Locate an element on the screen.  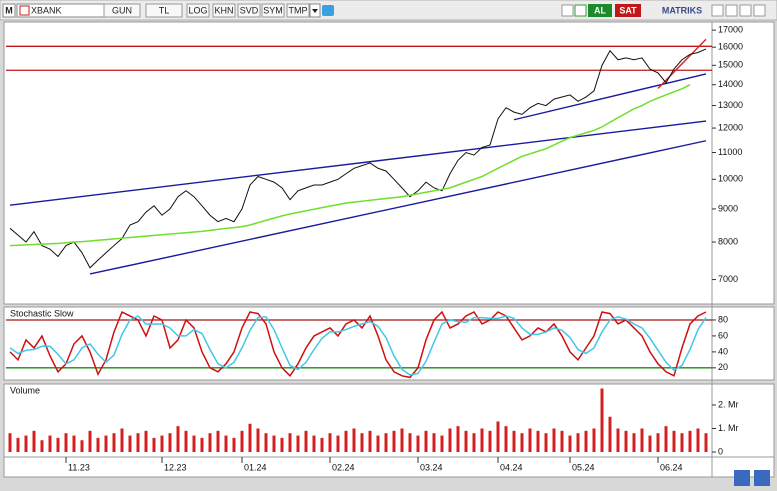
toolbar-button-label: TL is located at coordinates (164, 10).